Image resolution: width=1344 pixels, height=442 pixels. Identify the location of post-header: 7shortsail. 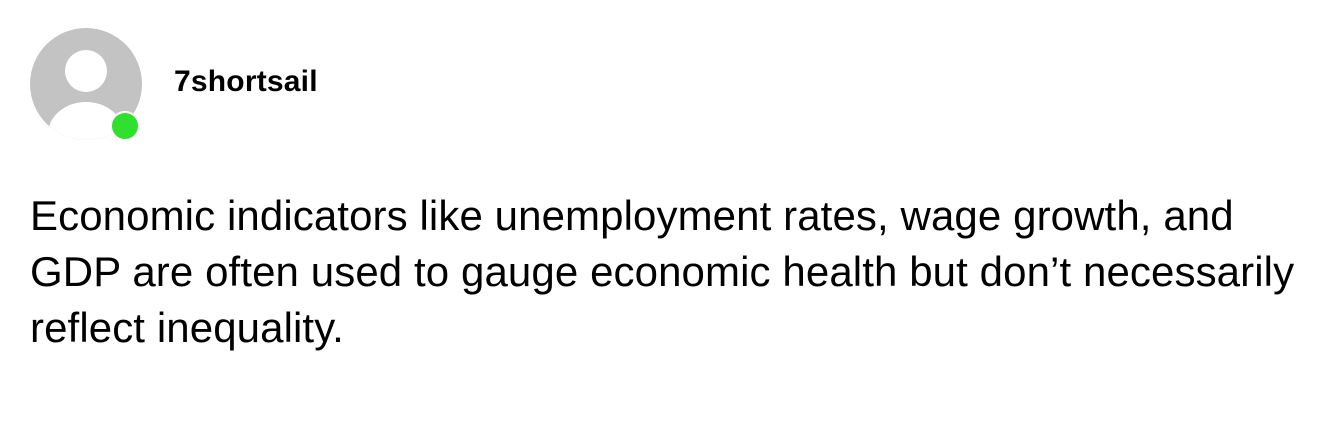
(174, 84).